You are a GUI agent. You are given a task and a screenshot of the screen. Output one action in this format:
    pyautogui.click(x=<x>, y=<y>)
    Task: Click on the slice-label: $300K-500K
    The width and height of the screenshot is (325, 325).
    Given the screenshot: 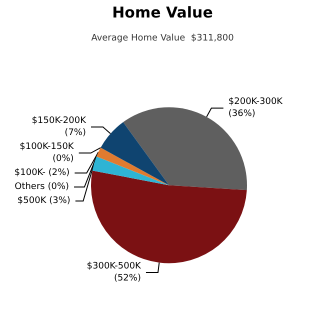 What is the action you would take?
    pyautogui.click(x=114, y=267)
    